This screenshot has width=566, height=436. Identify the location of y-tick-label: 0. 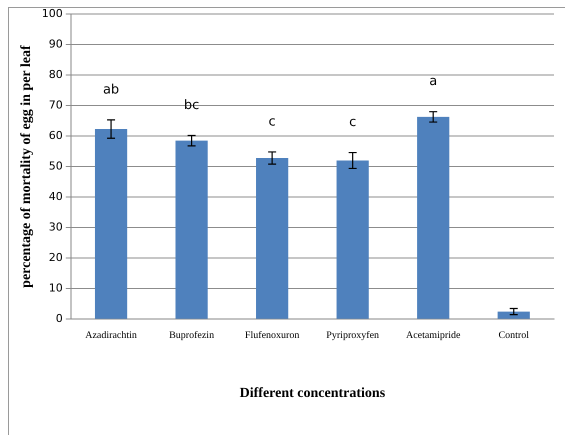
(59, 319).